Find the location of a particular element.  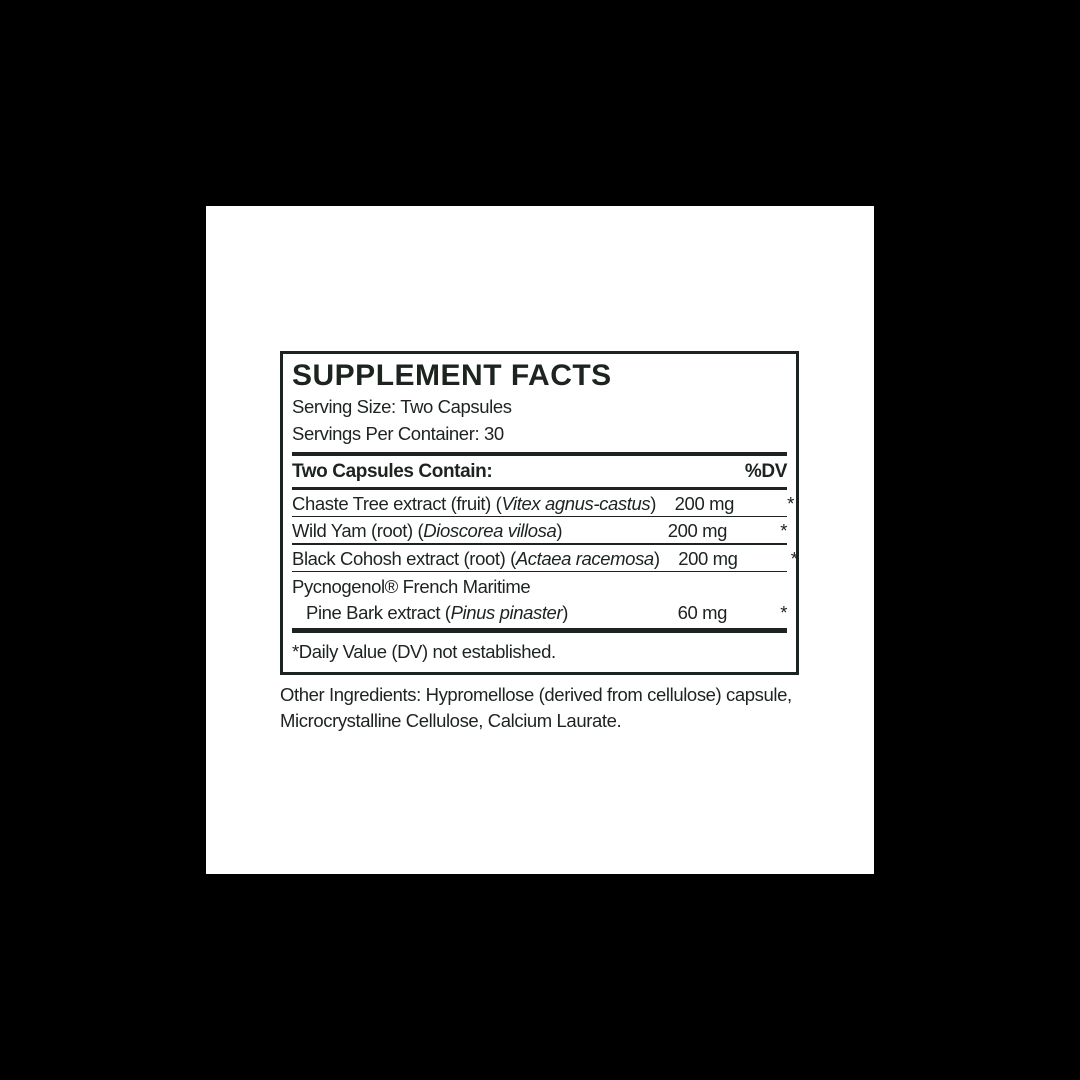

ingredient-latin-name: Vitex agnus-castus is located at coordinates (576, 503).